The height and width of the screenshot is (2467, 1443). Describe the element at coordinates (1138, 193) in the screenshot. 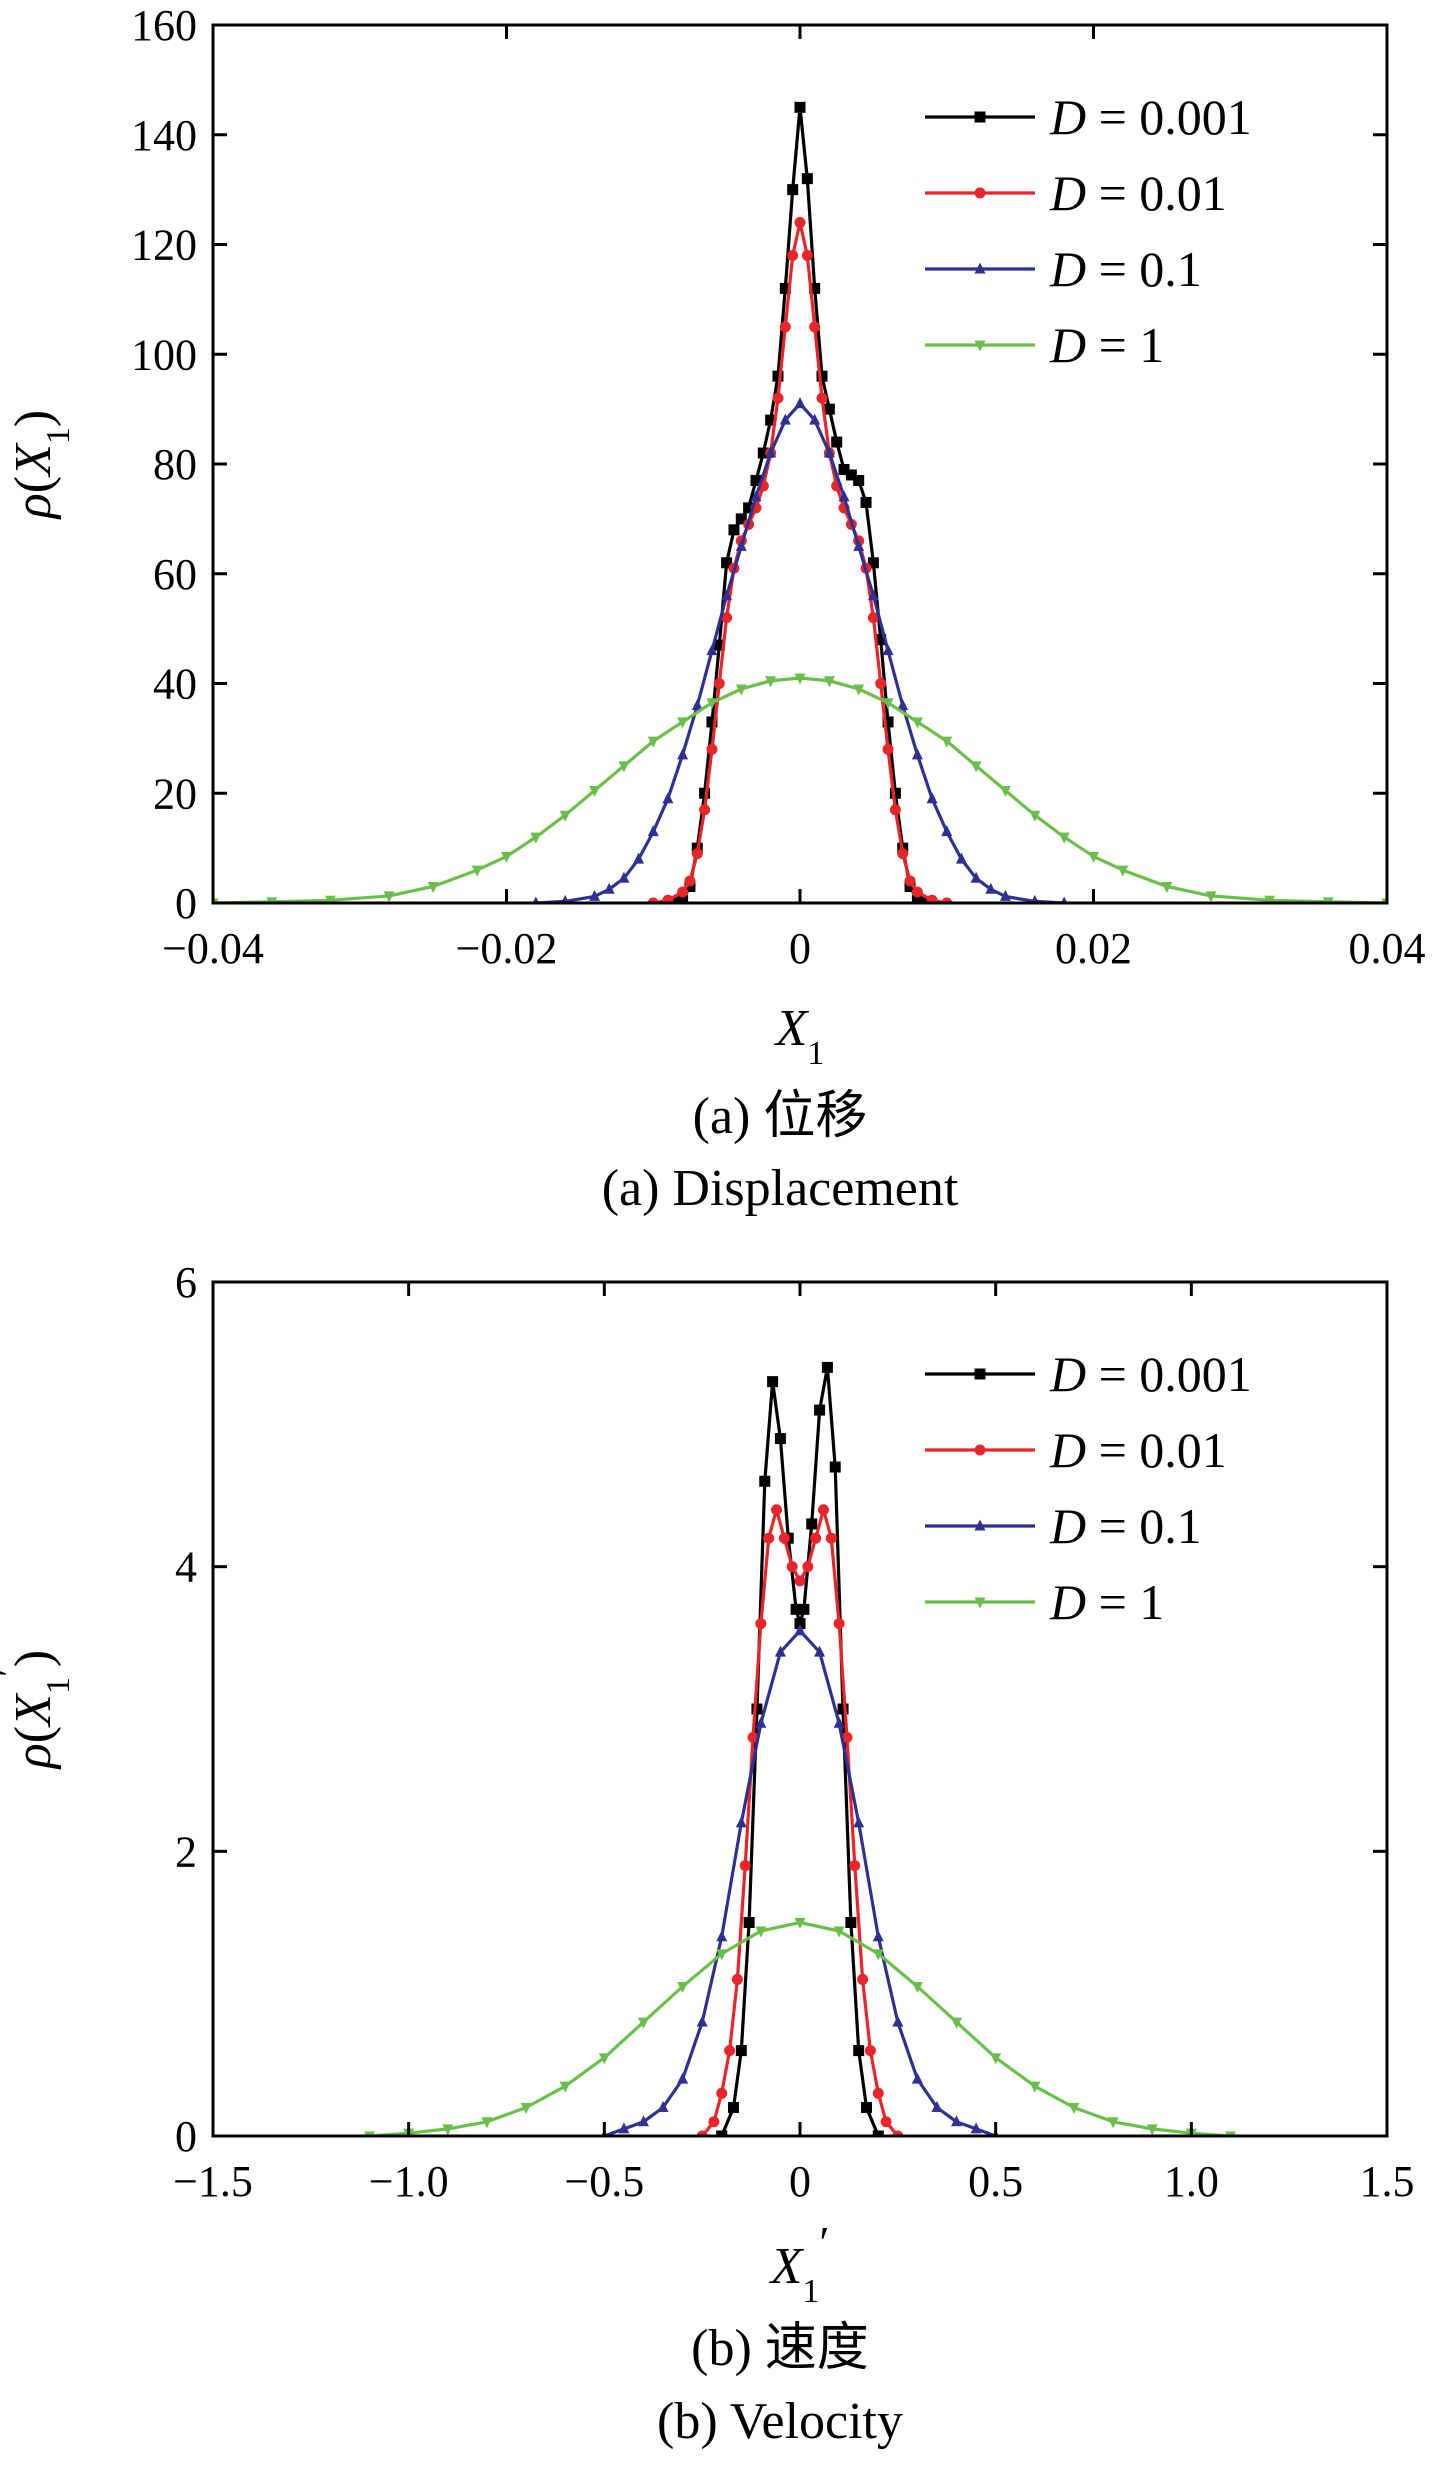

I see `legend-label-1: D = 0.01` at that location.